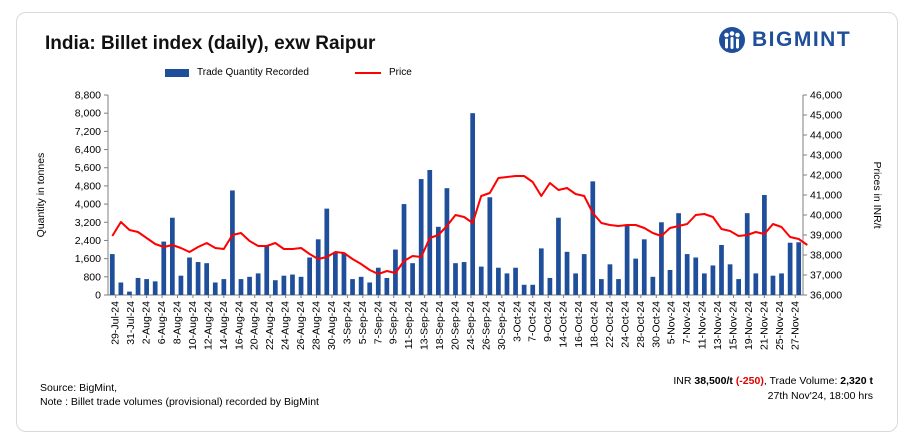  I want to click on y-right-tick-label: 43,000, so click(826, 156).